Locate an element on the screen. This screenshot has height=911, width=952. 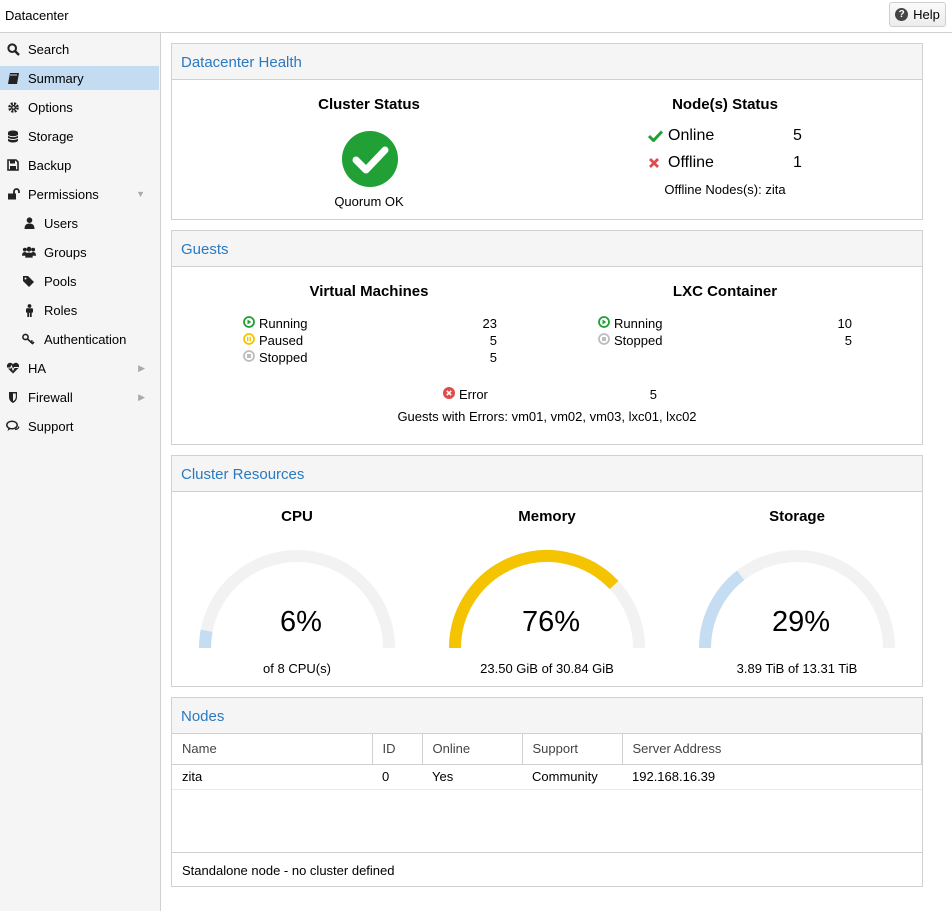
column-header-id: ID is located at coordinates (397, 749).